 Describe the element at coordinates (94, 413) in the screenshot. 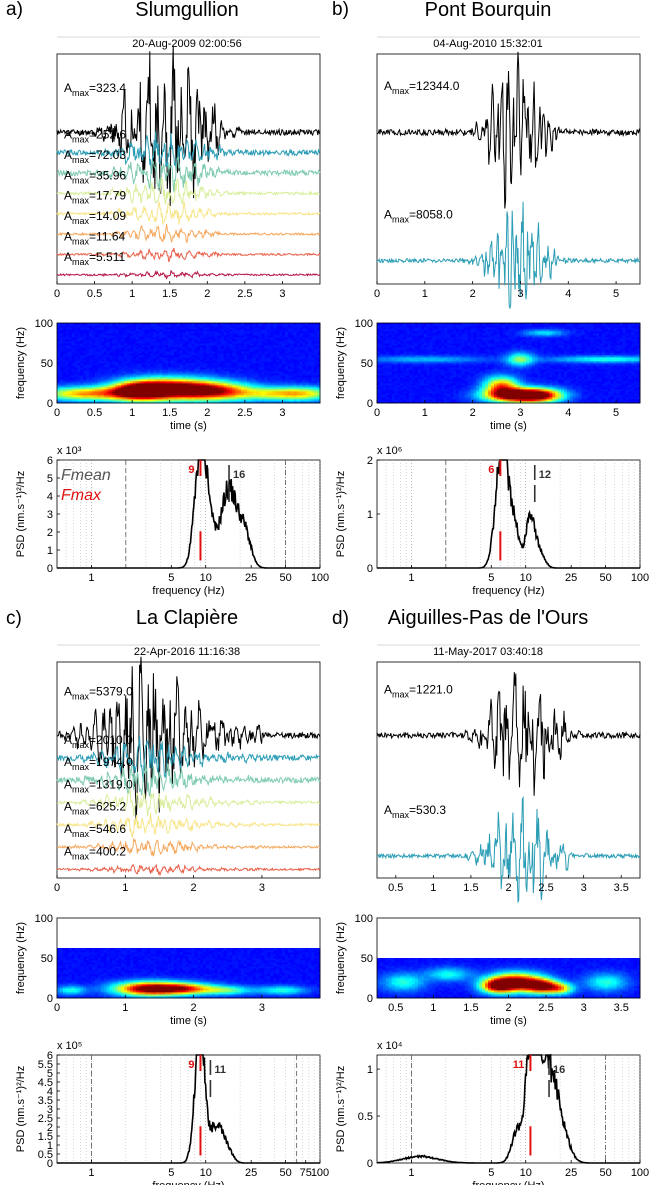

I see `x-tick-label: 0.5` at that location.